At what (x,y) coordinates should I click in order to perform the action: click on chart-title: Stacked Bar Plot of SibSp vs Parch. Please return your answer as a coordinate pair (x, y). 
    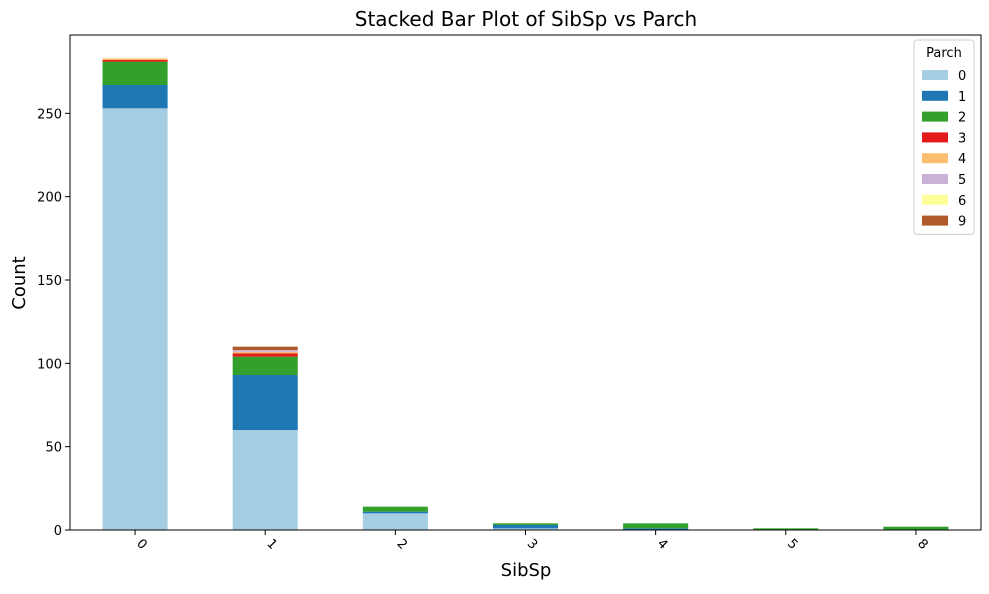
    Looking at the image, I should click on (526, 19).